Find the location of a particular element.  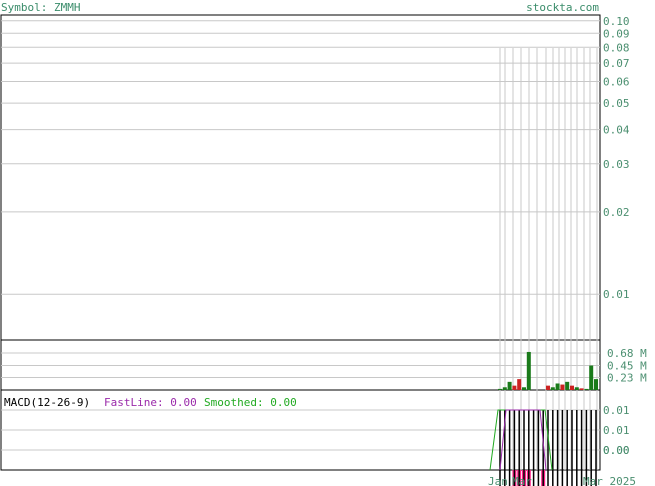

price-tick-label: 0.06 is located at coordinates (616, 81).